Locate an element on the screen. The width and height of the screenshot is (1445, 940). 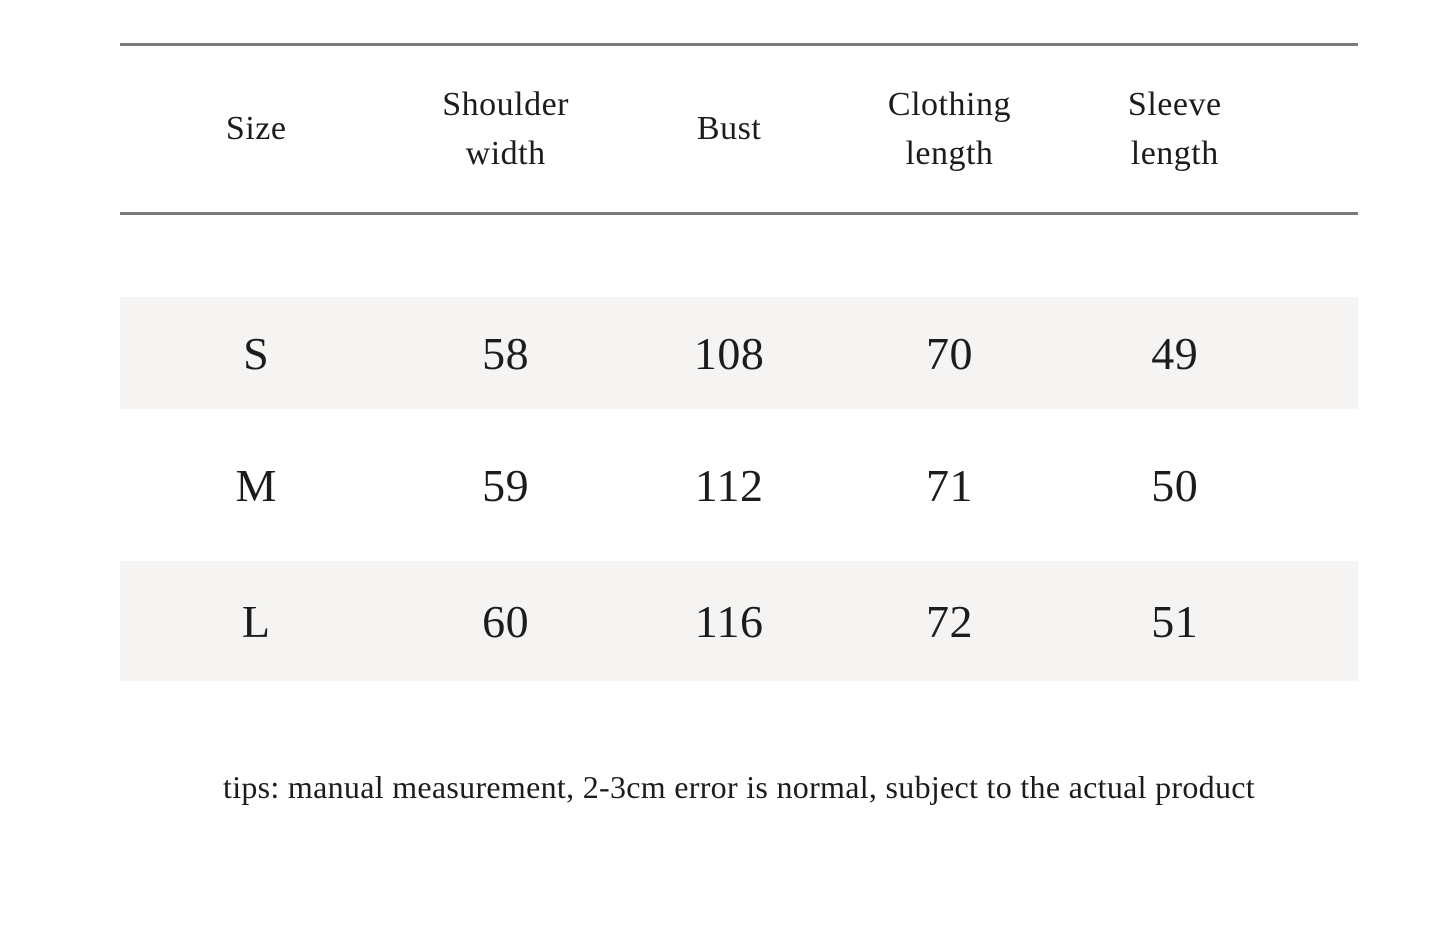
cell-bust: 108 is located at coordinates (729, 353).